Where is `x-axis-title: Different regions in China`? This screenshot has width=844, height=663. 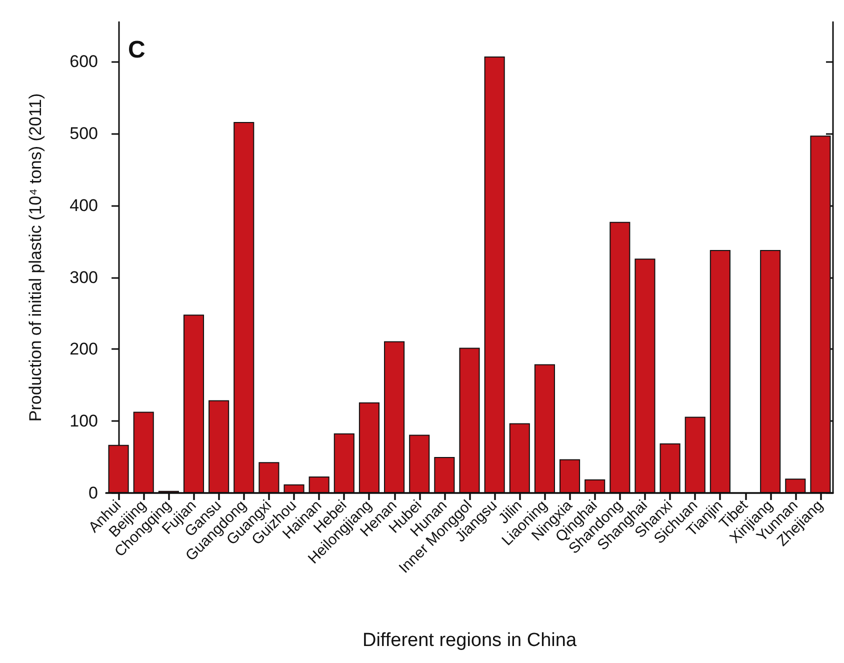
x-axis-title: Different regions in China is located at coordinates (469, 640).